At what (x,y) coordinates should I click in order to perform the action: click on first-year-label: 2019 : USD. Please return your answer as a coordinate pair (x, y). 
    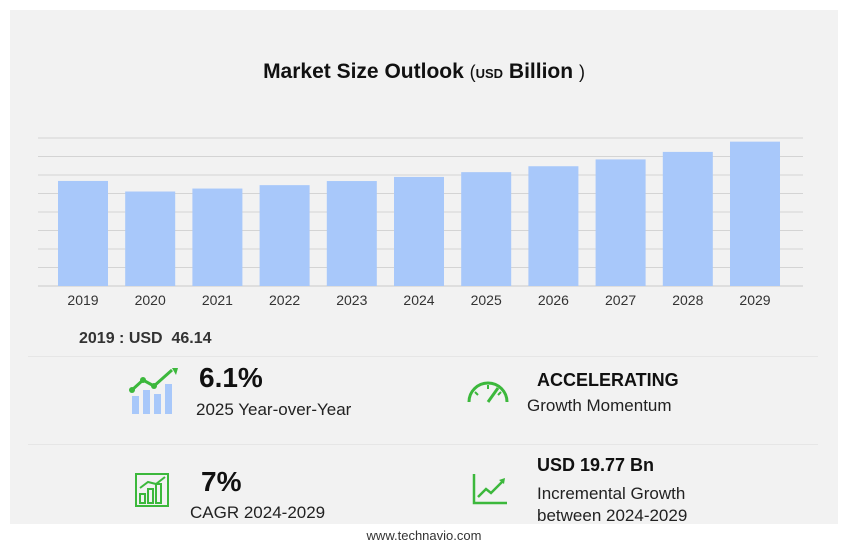
    Looking at the image, I should click on (121, 338).